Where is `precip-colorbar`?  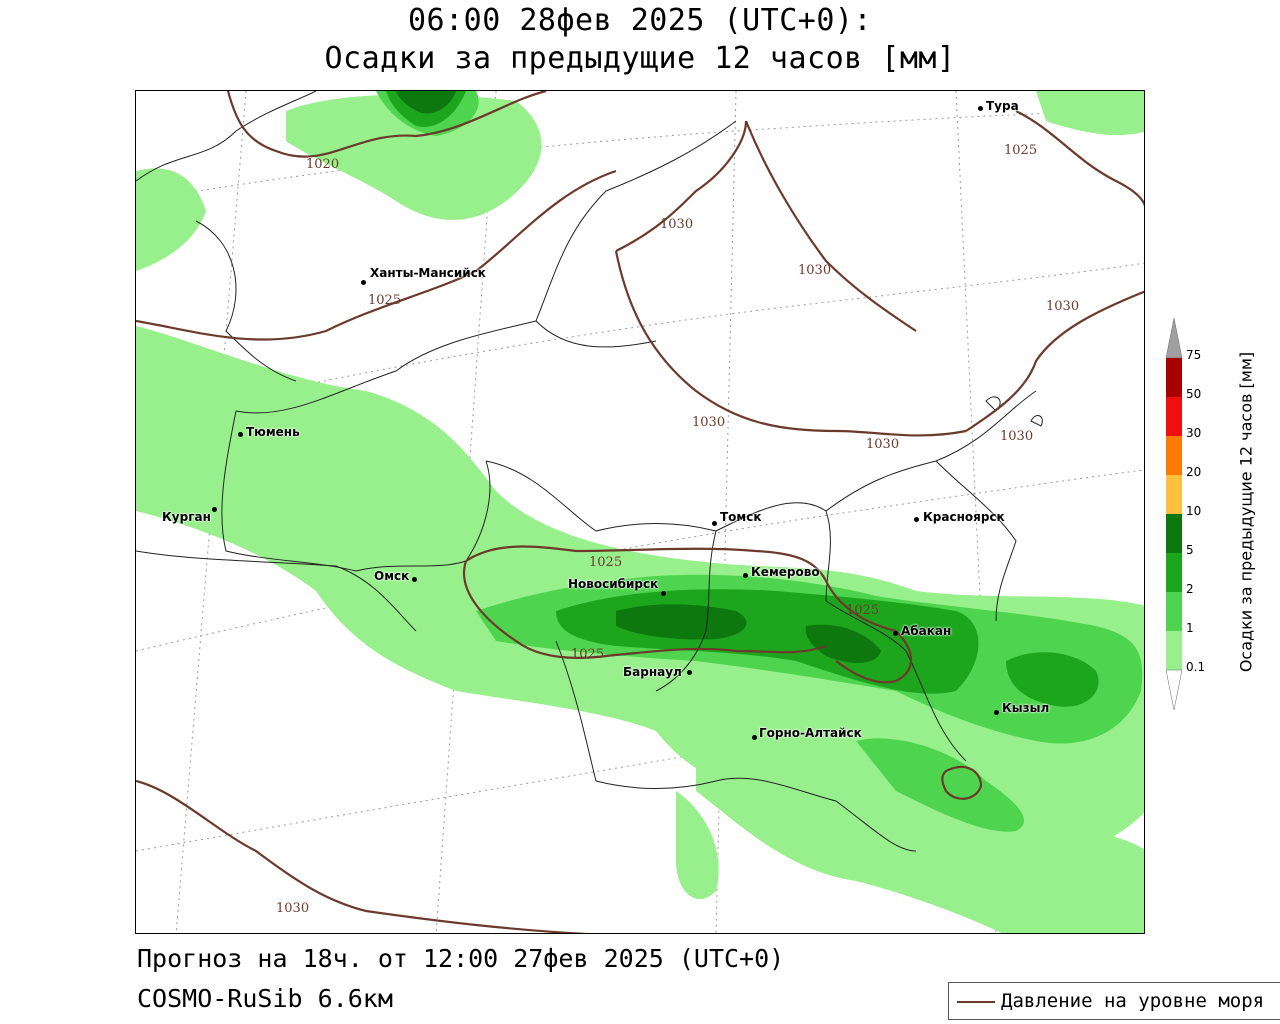 precip-colorbar is located at coordinates (1174, 514).